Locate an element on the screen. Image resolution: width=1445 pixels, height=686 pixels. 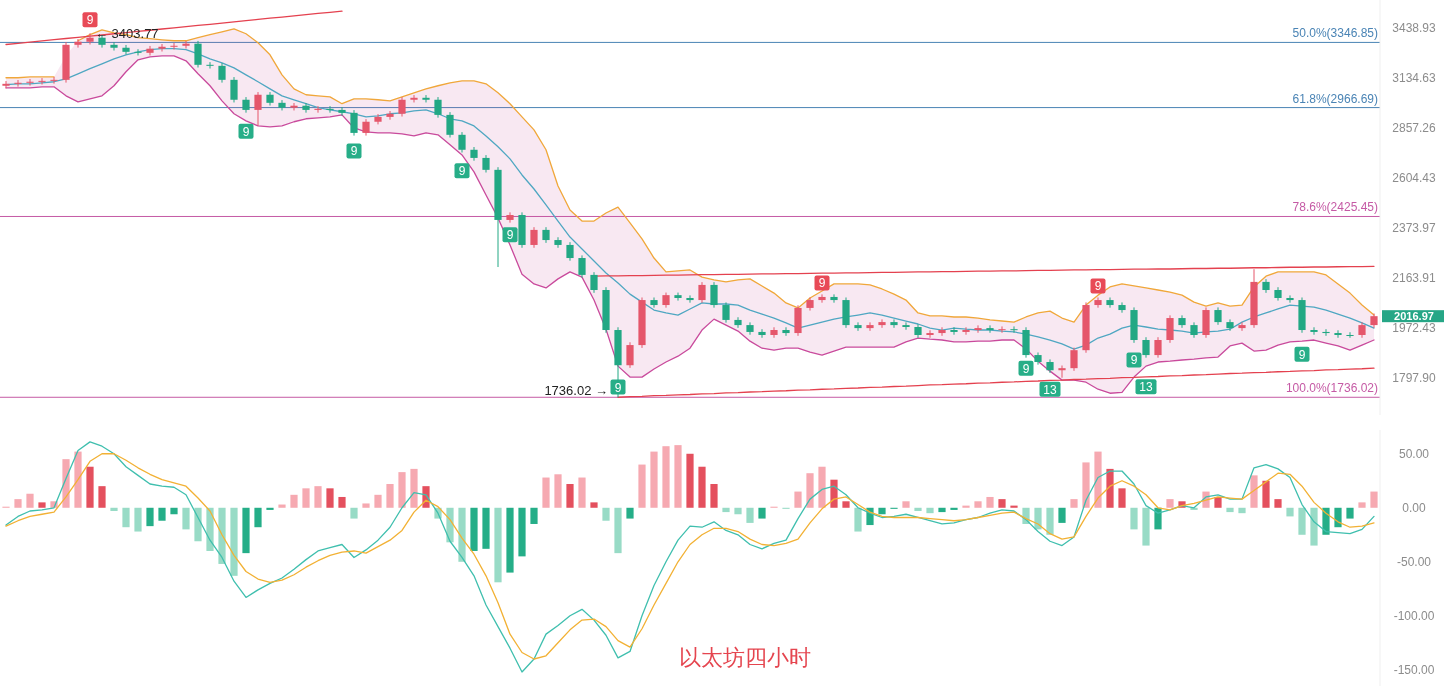
y-tick-label: 2857.26 is located at coordinates (1414, 127).